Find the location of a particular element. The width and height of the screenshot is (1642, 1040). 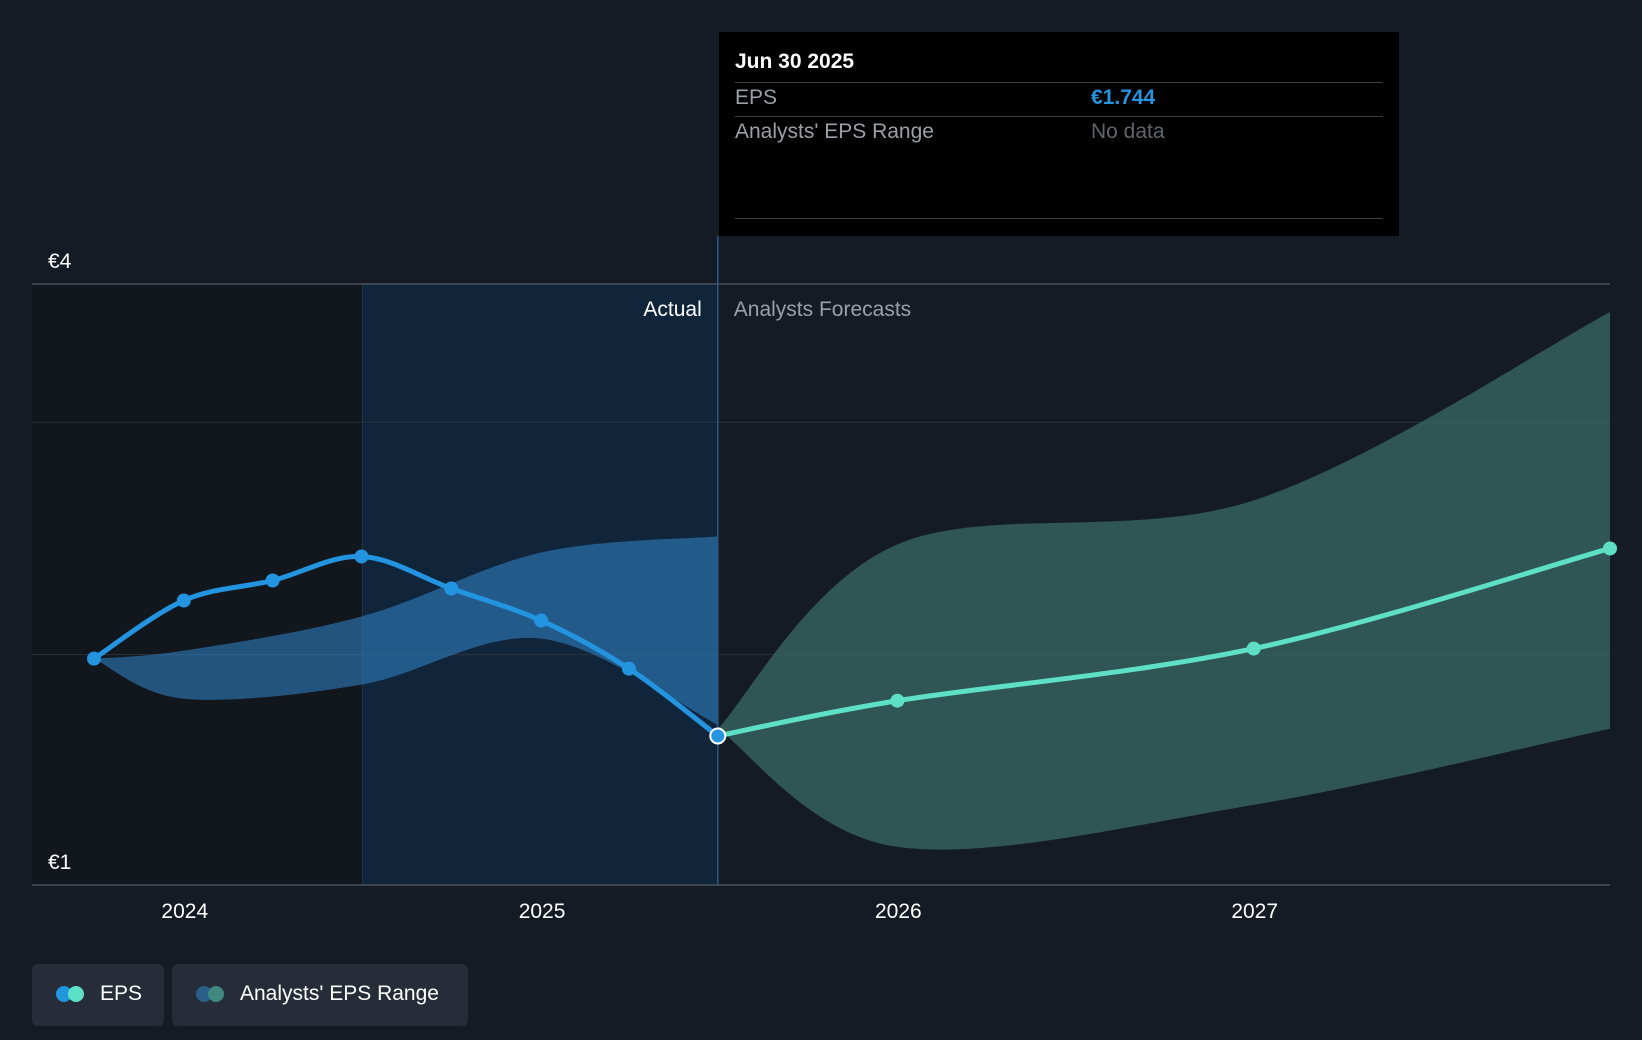

x-tick-label: 2025 is located at coordinates (542, 911).